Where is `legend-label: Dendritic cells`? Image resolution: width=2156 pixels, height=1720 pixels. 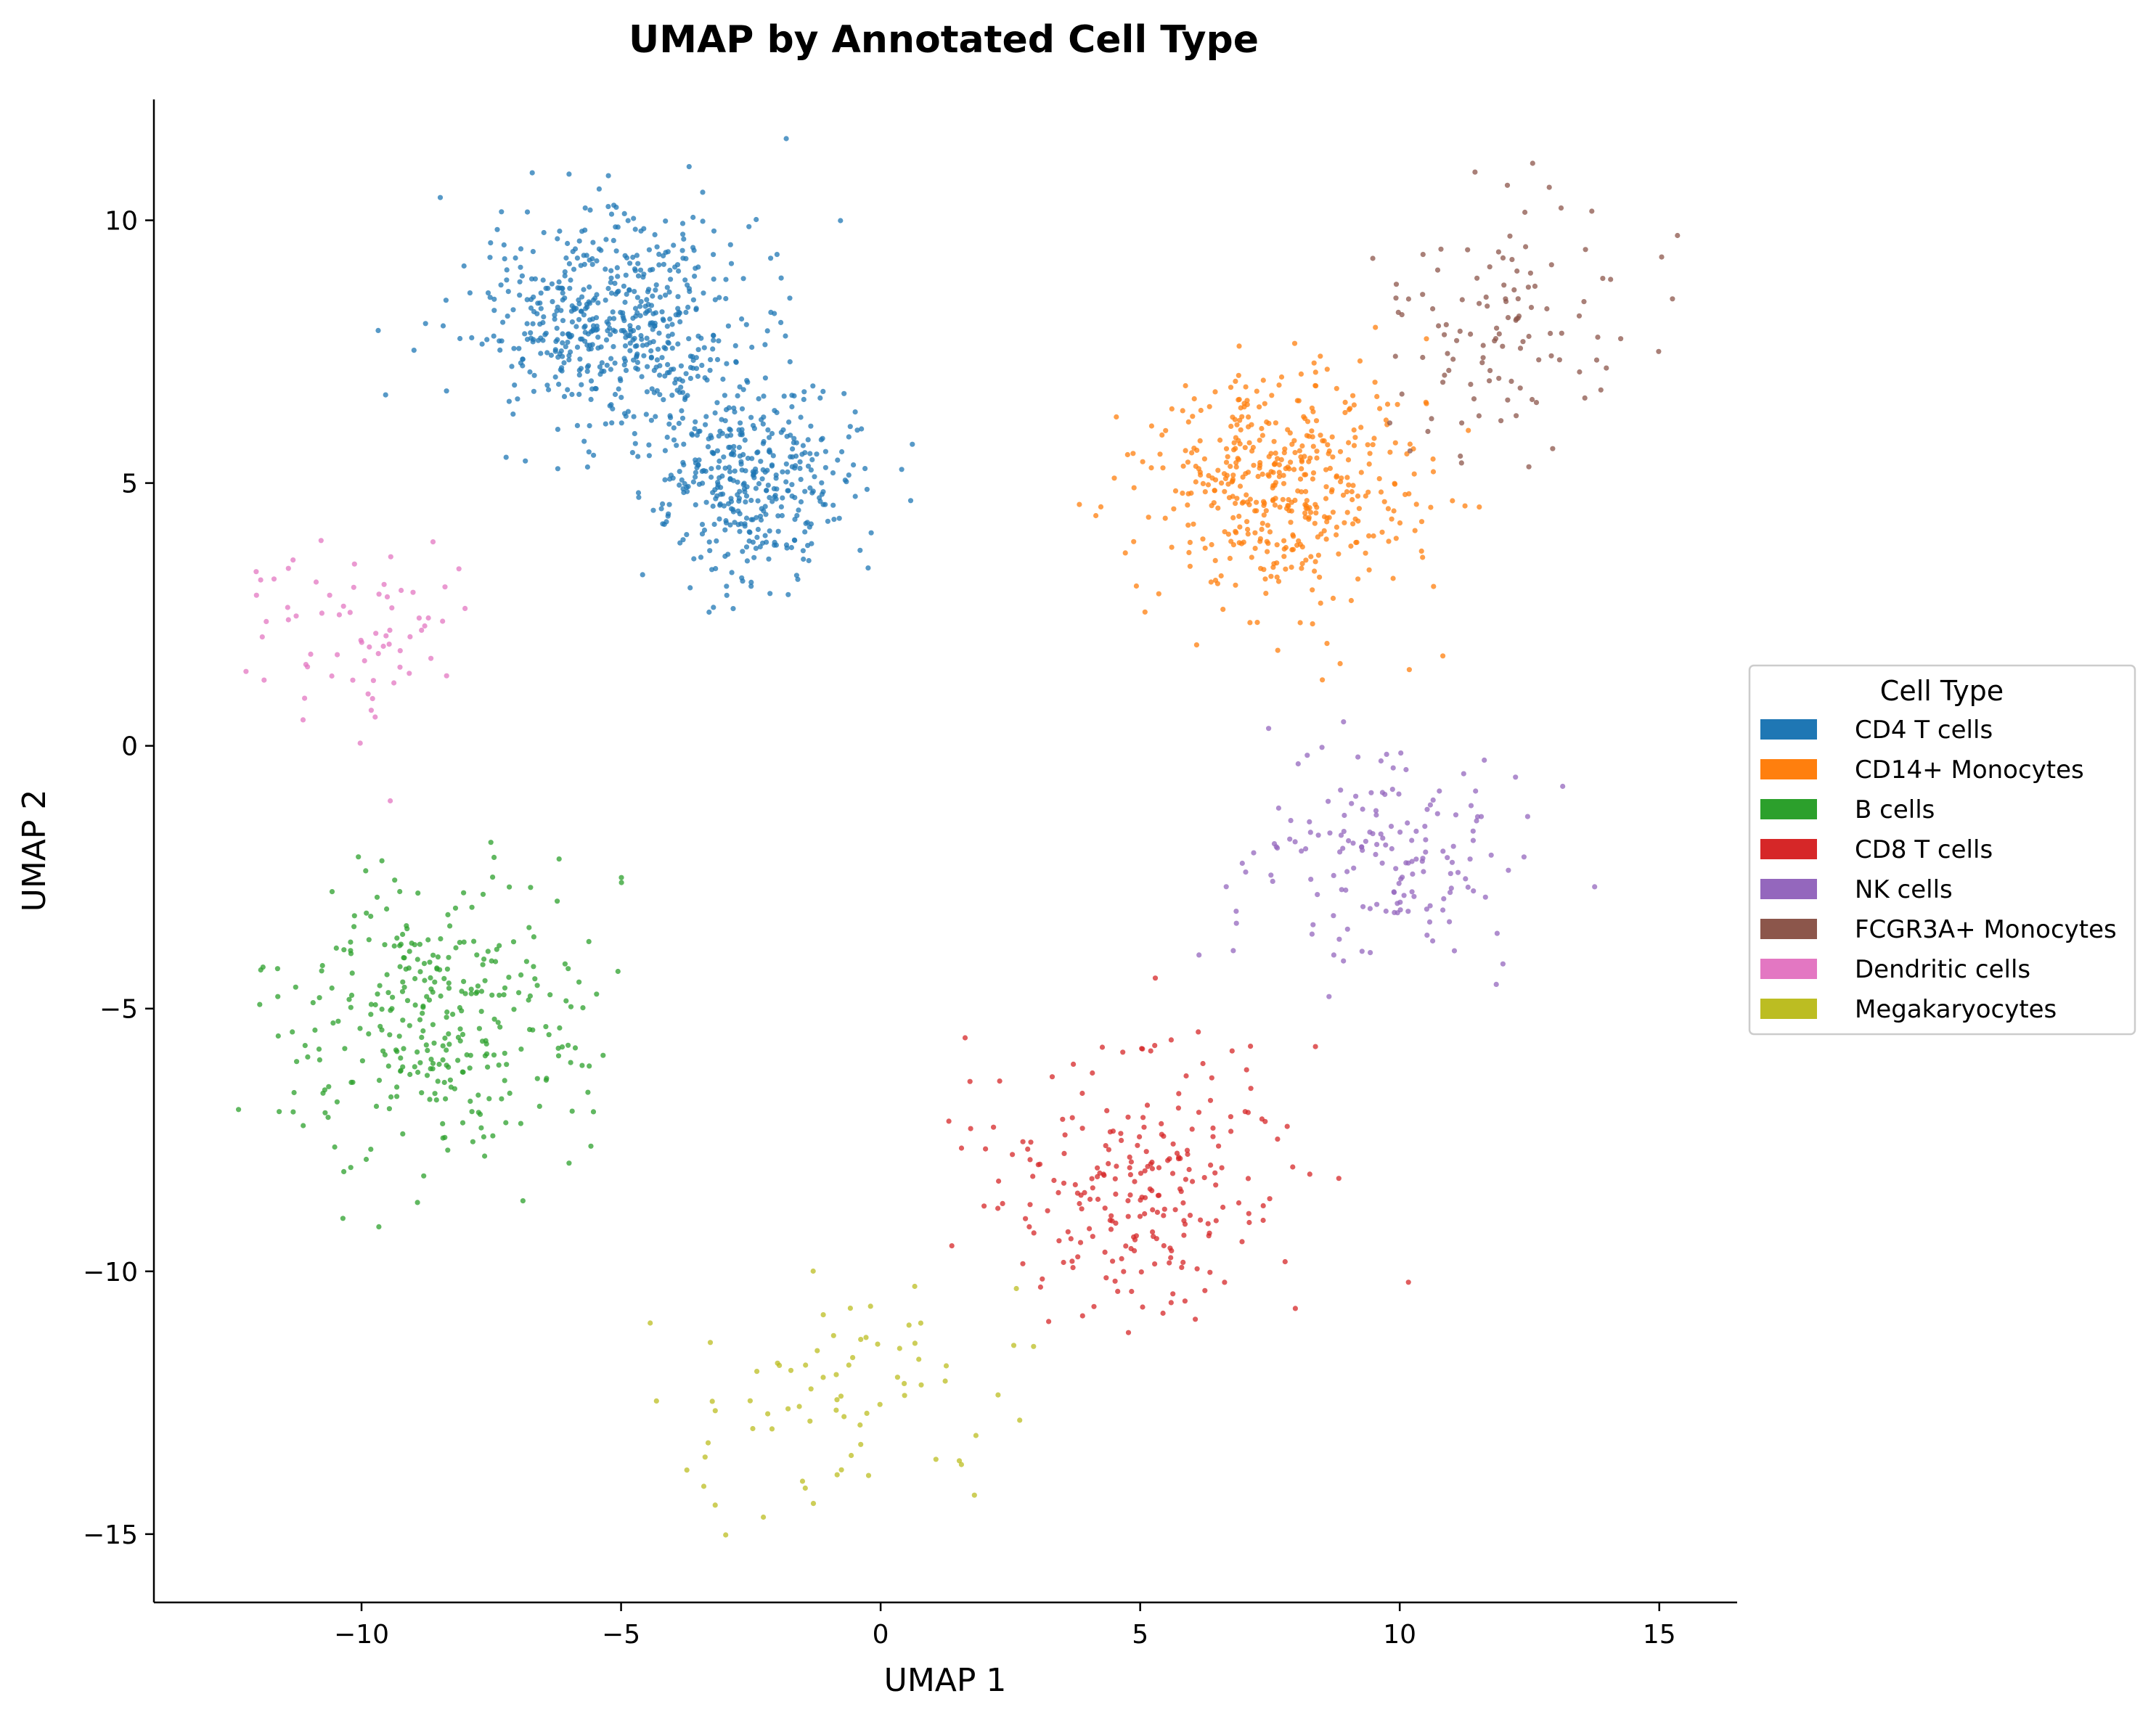 legend-label: Dendritic cells is located at coordinates (1943, 969).